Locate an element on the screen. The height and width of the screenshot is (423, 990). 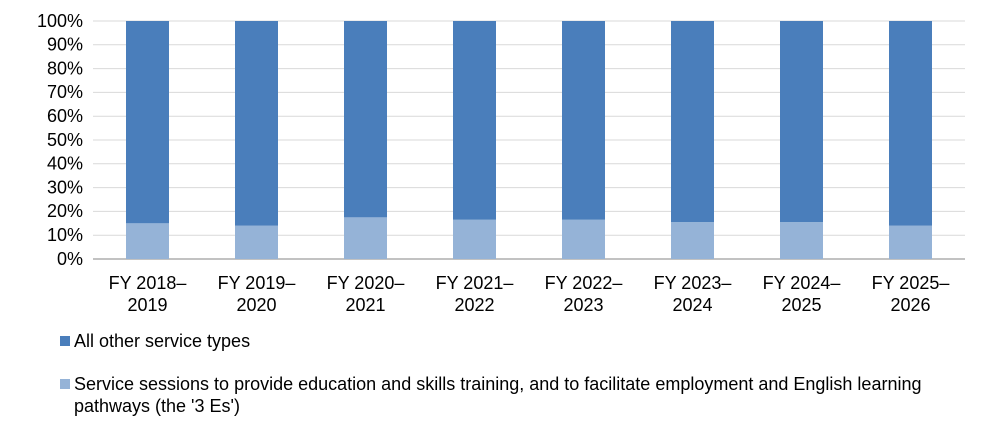
y-tick-label: 80% is located at coordinates (65, 68).